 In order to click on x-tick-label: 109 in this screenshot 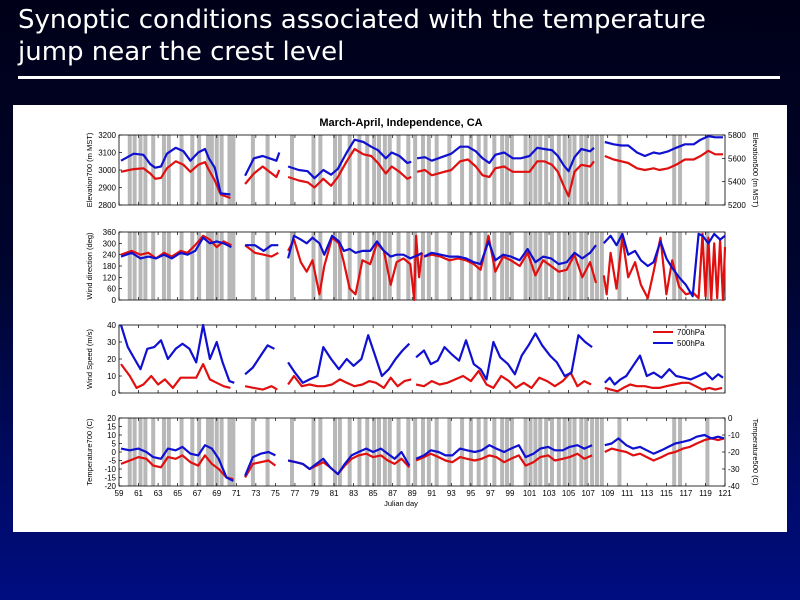, I will do `click(608, 493)`.